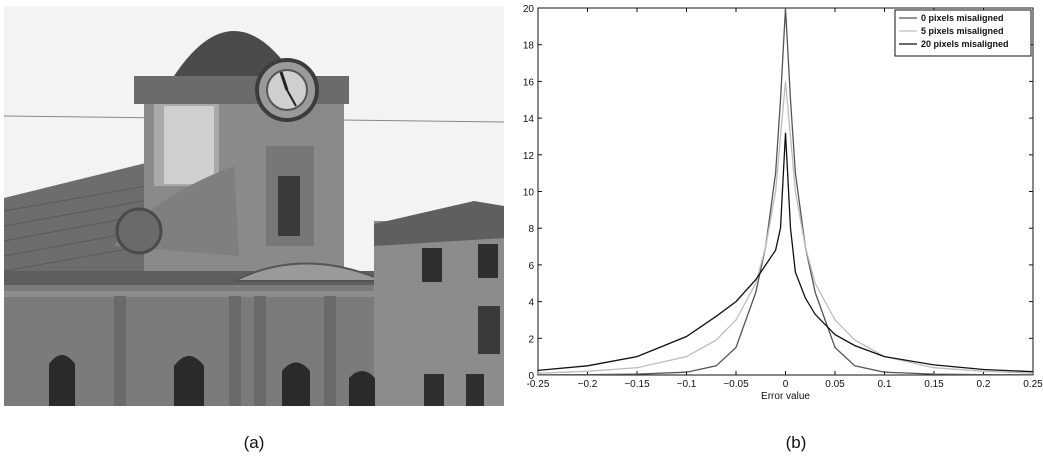 Image resolution: width=1043 pixels, height=467 pixels. Describe the element at coordinates (531, 339) in the screenshot. I see `y-tick-label: 2` at that location.